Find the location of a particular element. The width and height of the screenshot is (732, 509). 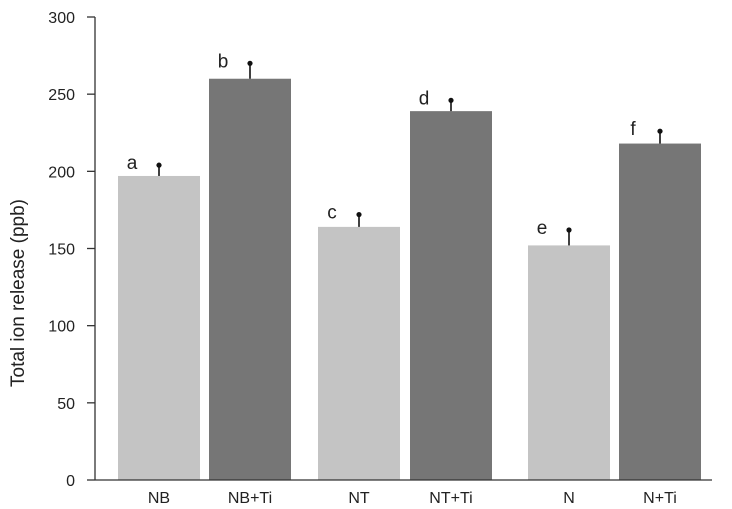

y-tick-label: 50 is located at coordinates (66, 404).